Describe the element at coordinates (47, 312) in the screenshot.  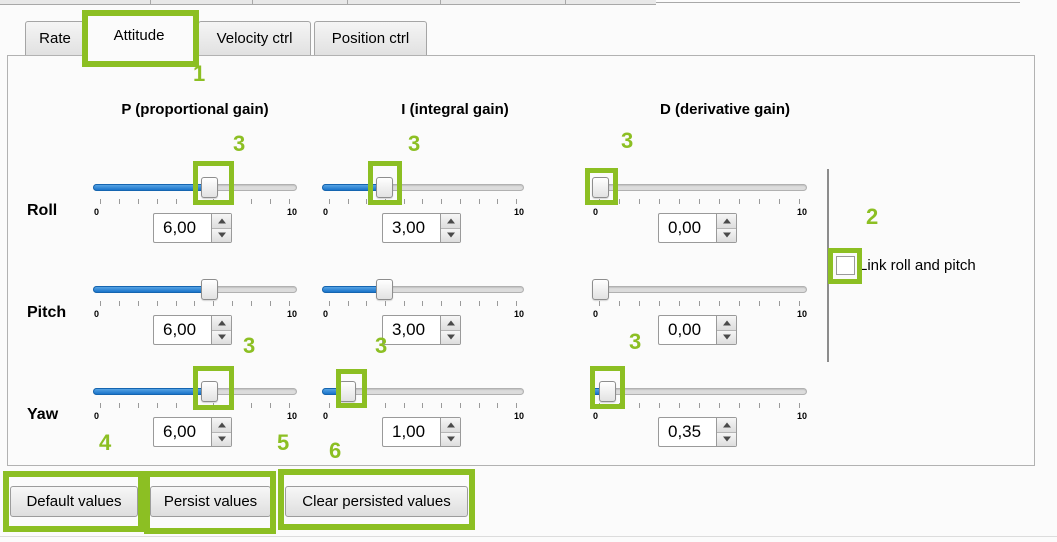
I see `row-label-pitch: Pitch` at that location.